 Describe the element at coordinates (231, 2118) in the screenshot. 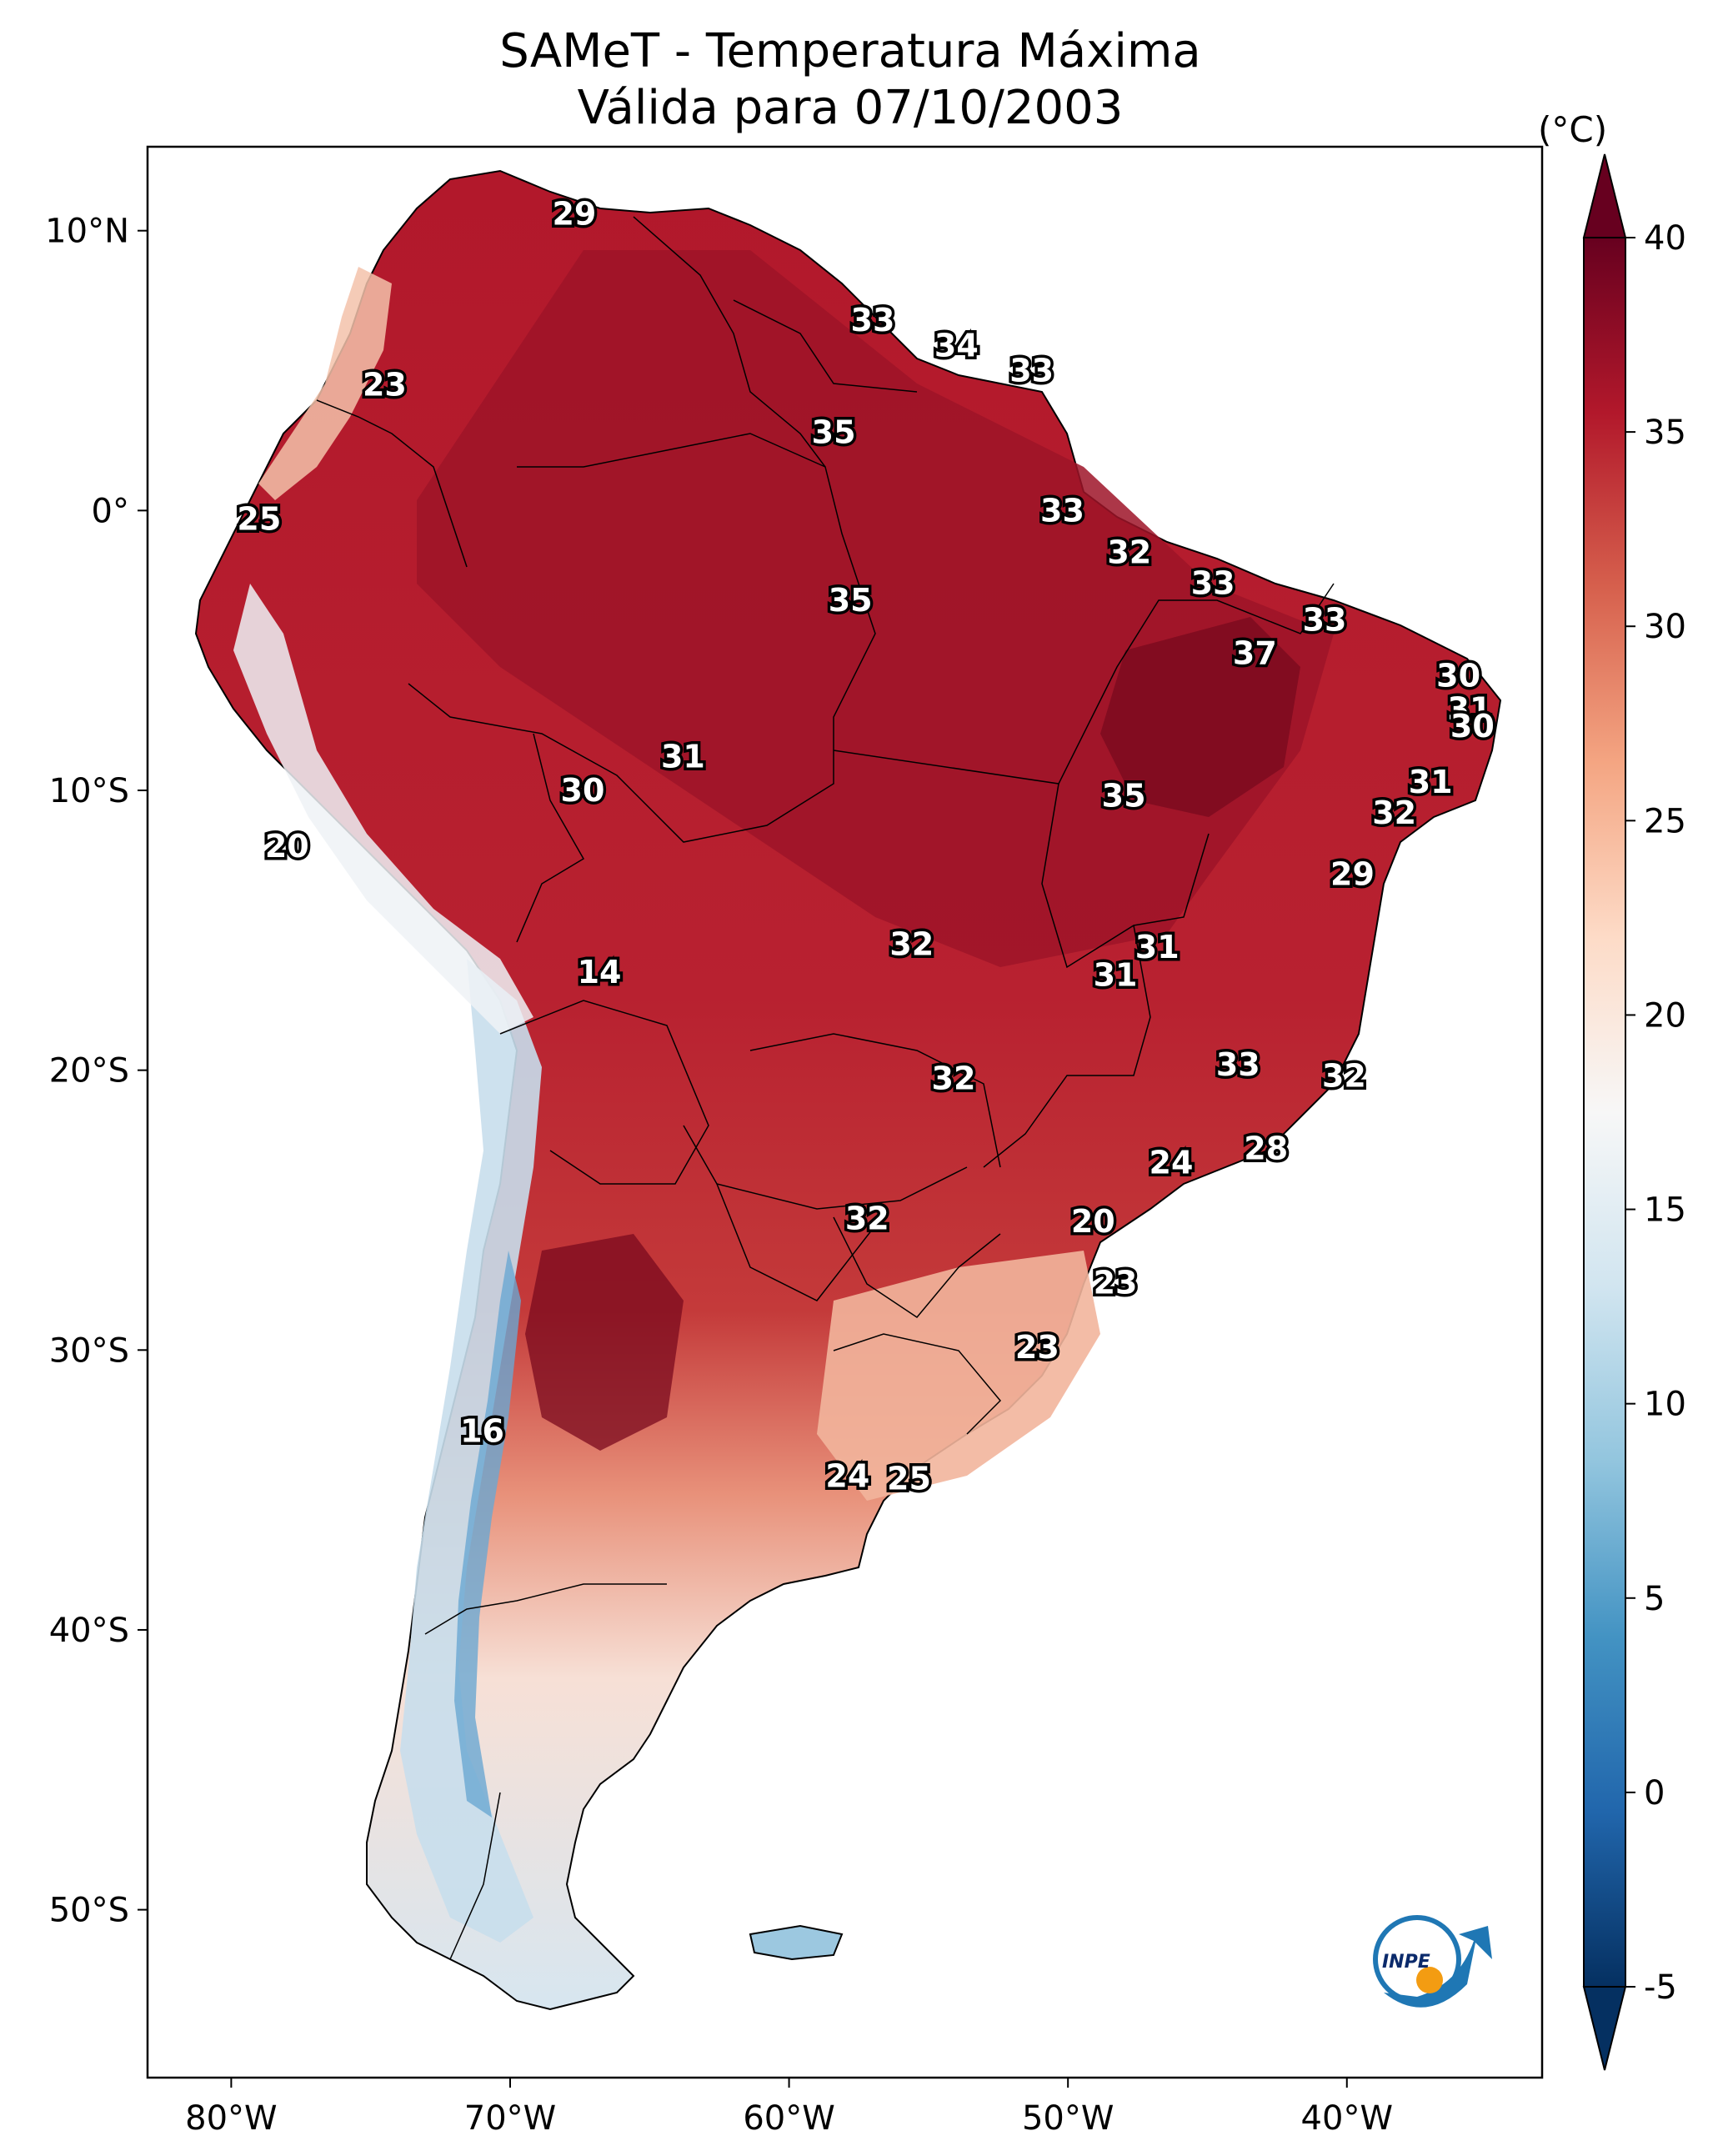

I see `lon-tick-label: 80°W` at that location.